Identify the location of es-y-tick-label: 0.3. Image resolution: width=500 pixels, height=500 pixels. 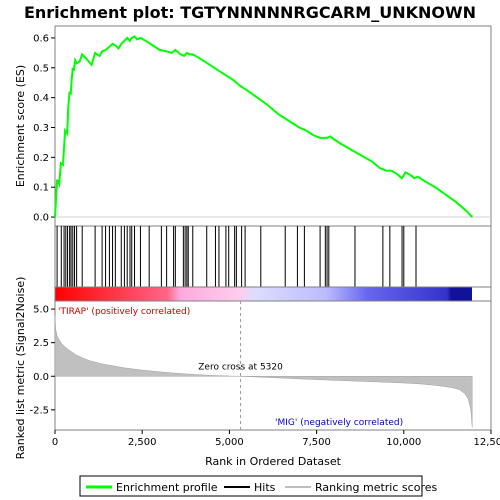
(41, 128).